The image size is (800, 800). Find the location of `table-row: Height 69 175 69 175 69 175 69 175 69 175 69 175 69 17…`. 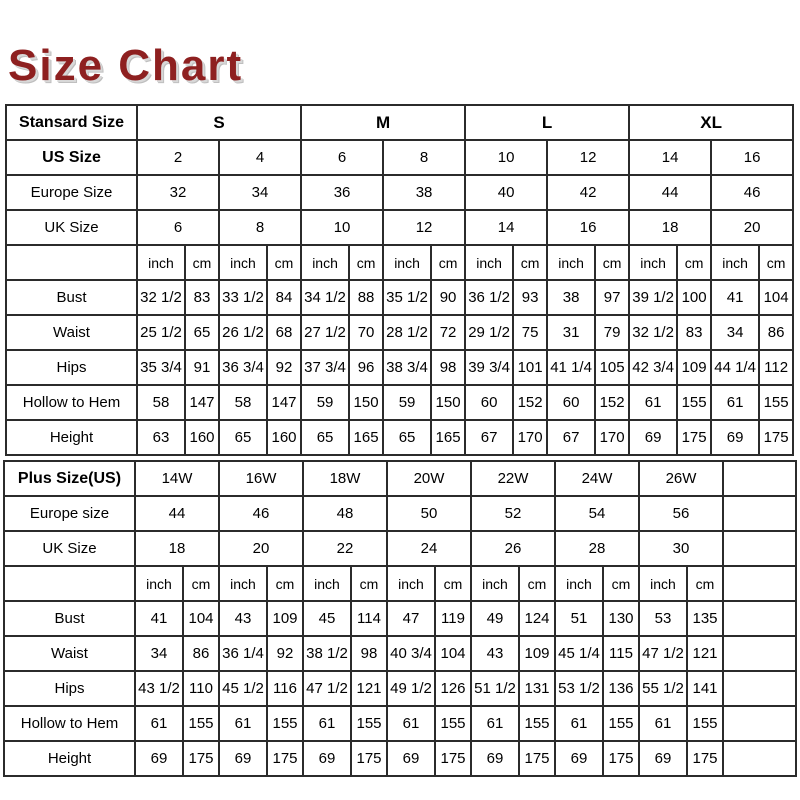

table-row: Height 69 175 69 175 69 175 69 175 69 175 69 175 69 17… is located at coordinates (400, 758).